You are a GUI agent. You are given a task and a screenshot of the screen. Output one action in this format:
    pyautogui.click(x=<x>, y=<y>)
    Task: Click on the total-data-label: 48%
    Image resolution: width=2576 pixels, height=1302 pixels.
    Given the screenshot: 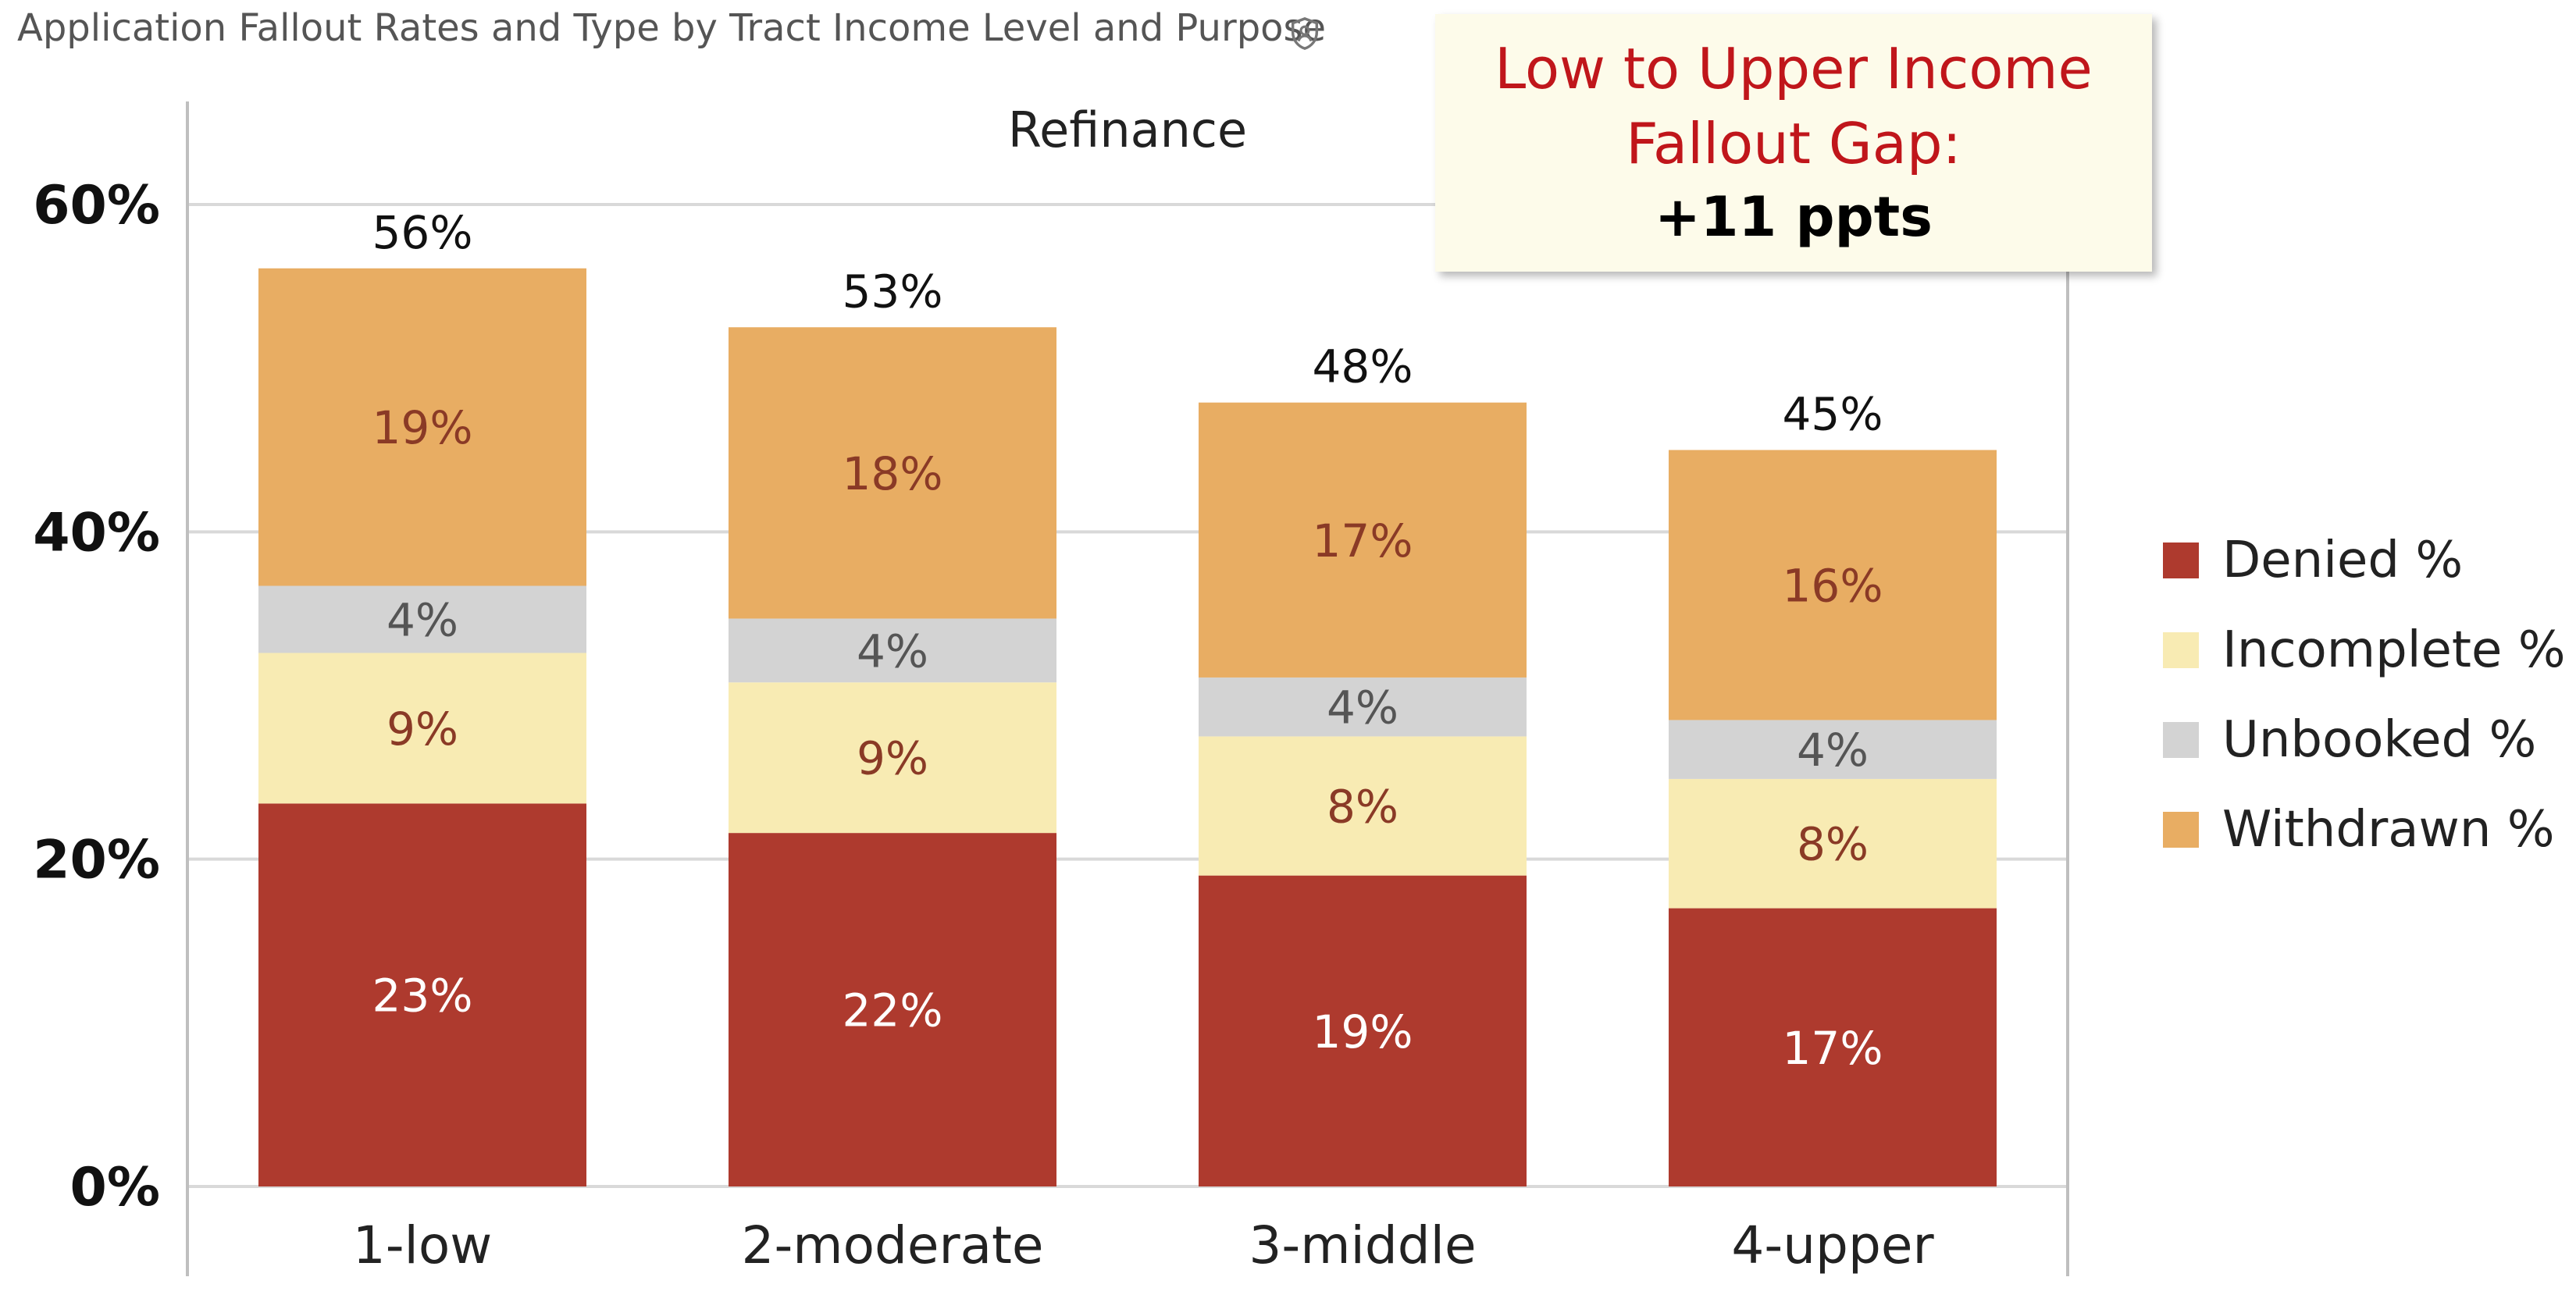 What is the action you would take?
    pyautogui.click(x=1363, y=366)
    